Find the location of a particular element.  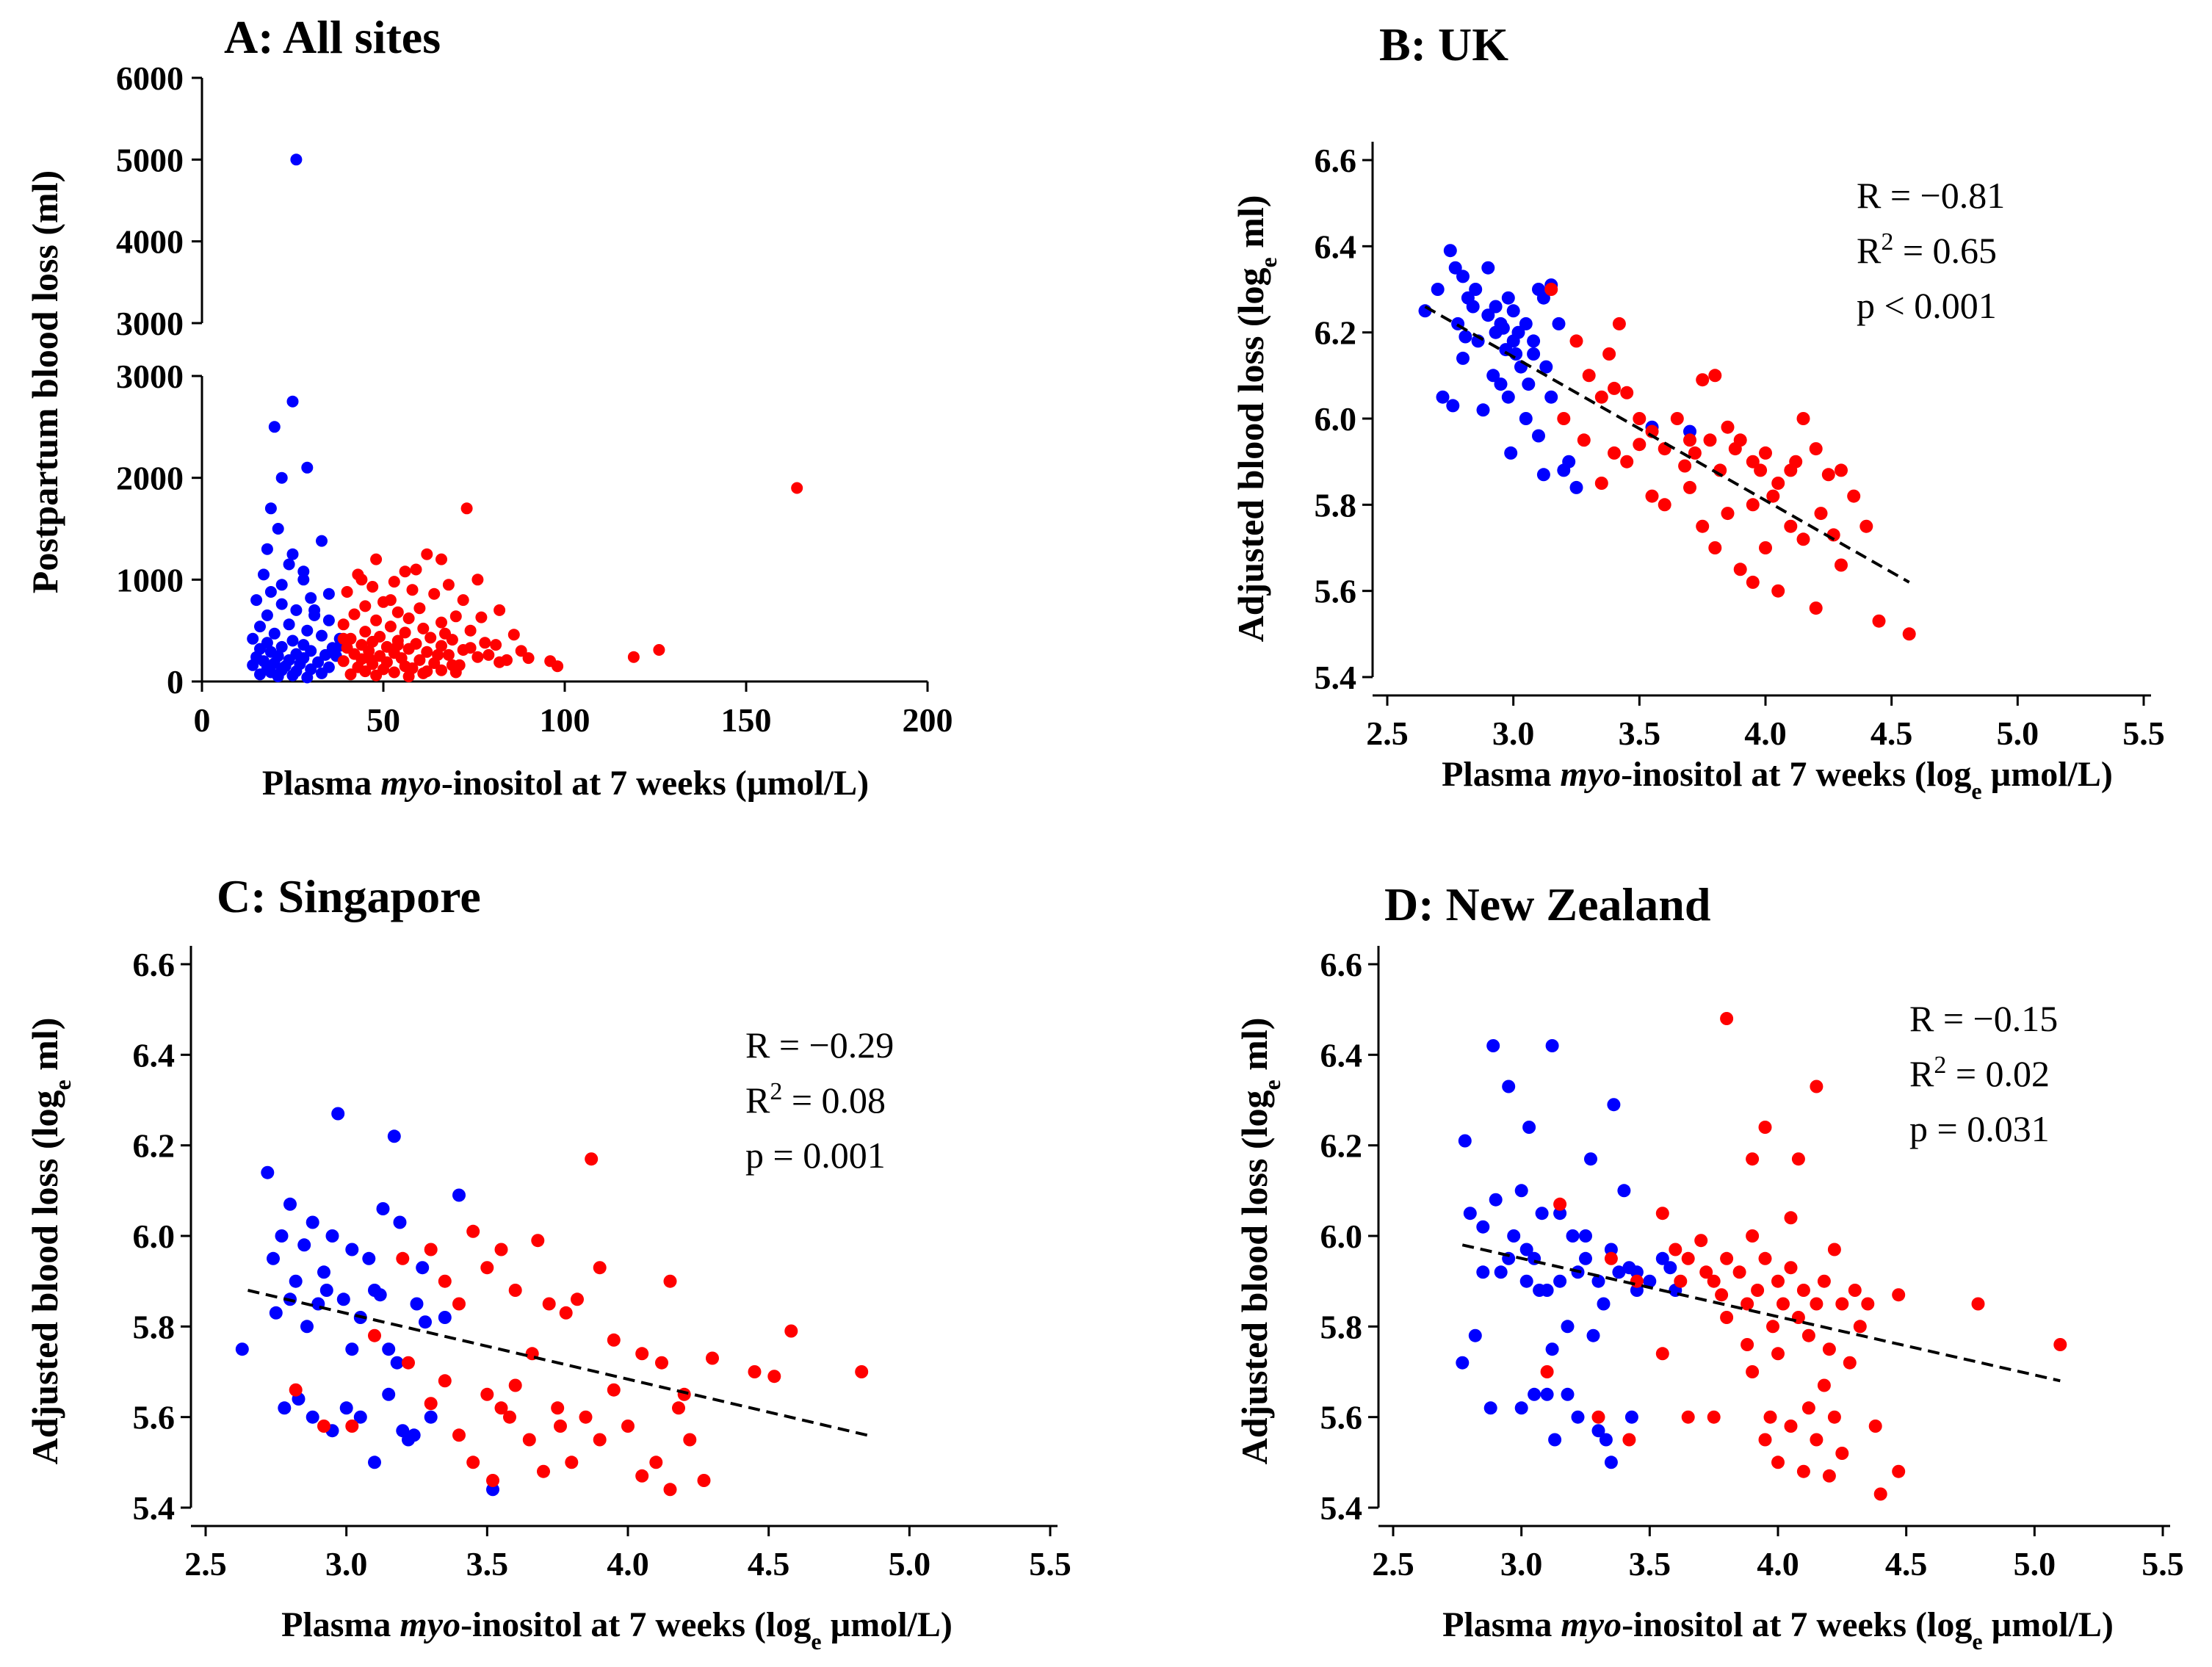

stats-box: R = −0.29 R2 = 0.08 p = 0.001 is located at coordinates (819, 1100).